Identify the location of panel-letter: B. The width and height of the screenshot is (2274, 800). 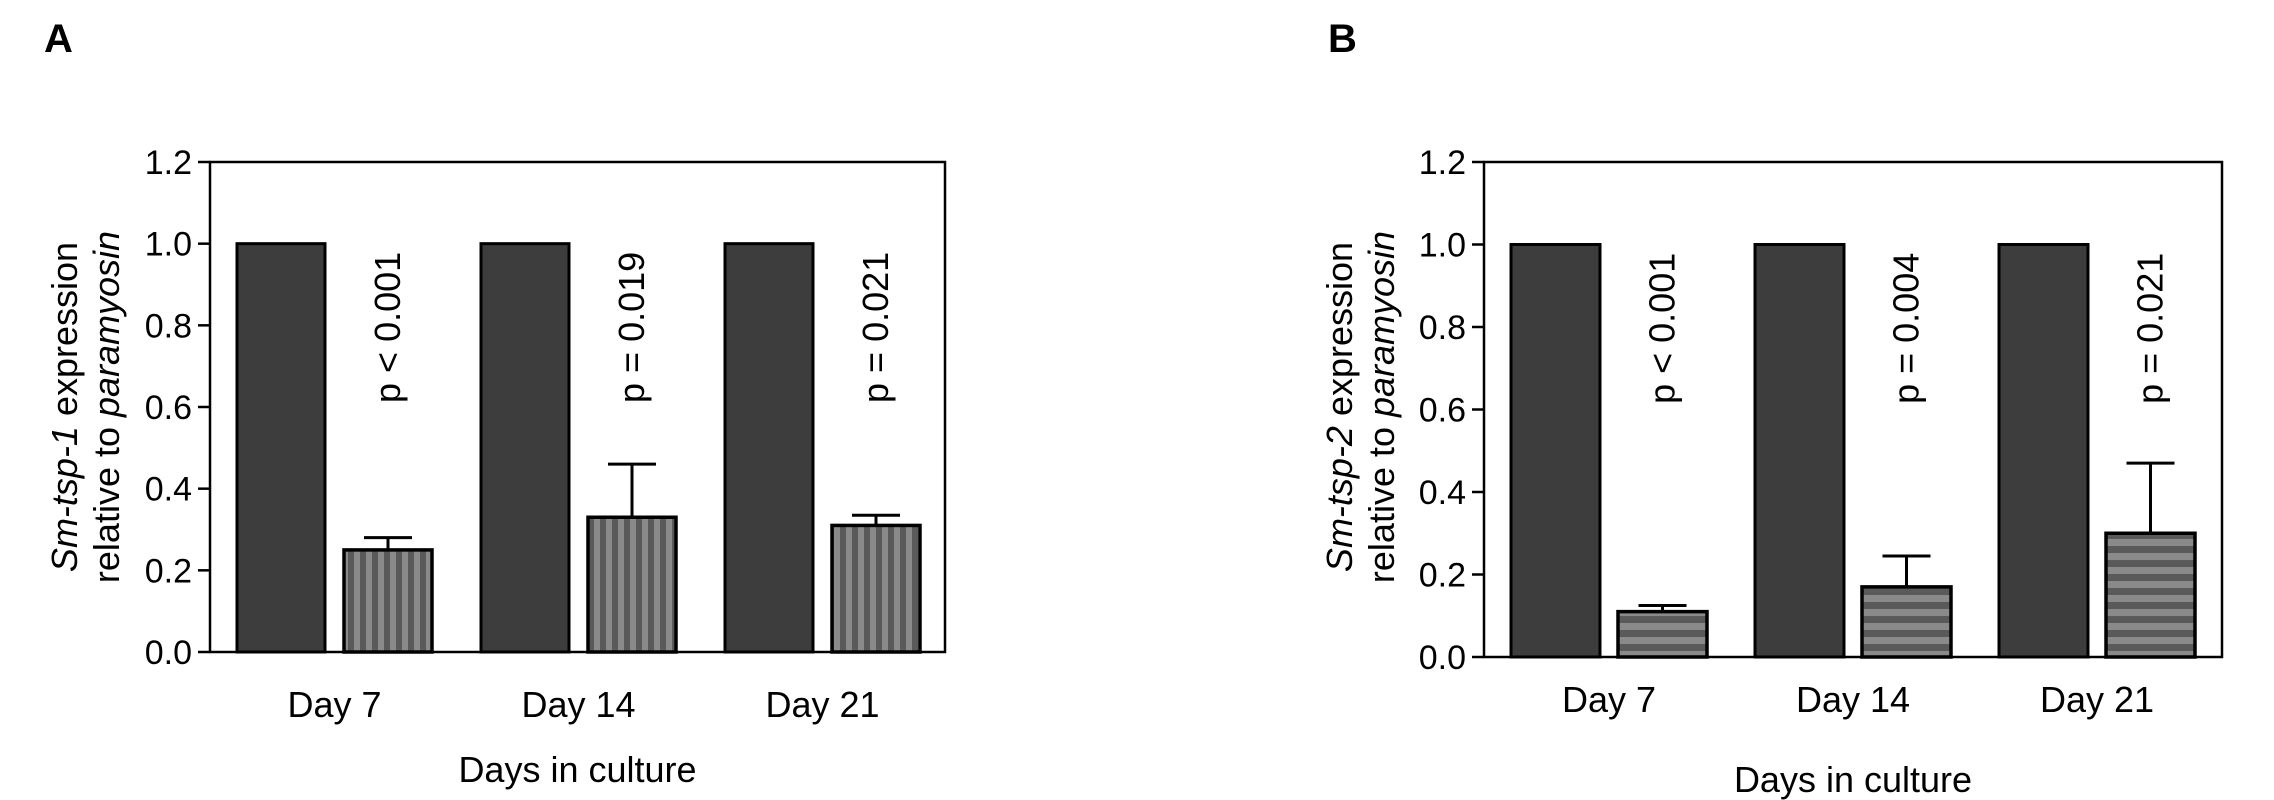
(1342, 39).